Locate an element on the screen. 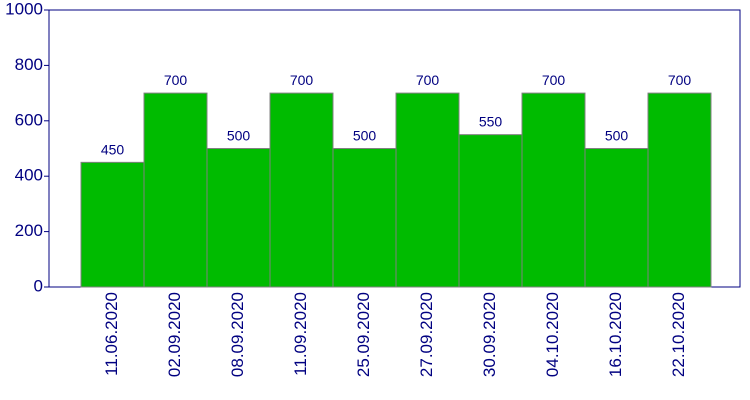  y-tick-label: 800 is located at coordinates (29, 64).